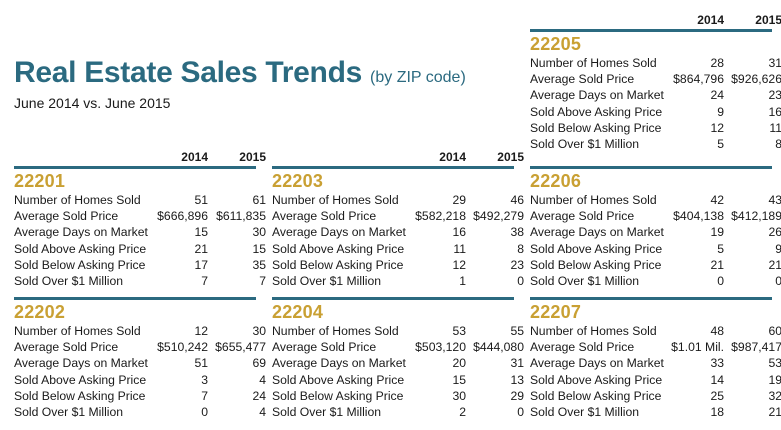  I want to click on stat-row: Average Sold Price $510,242 $655,477, so click(140, 347).